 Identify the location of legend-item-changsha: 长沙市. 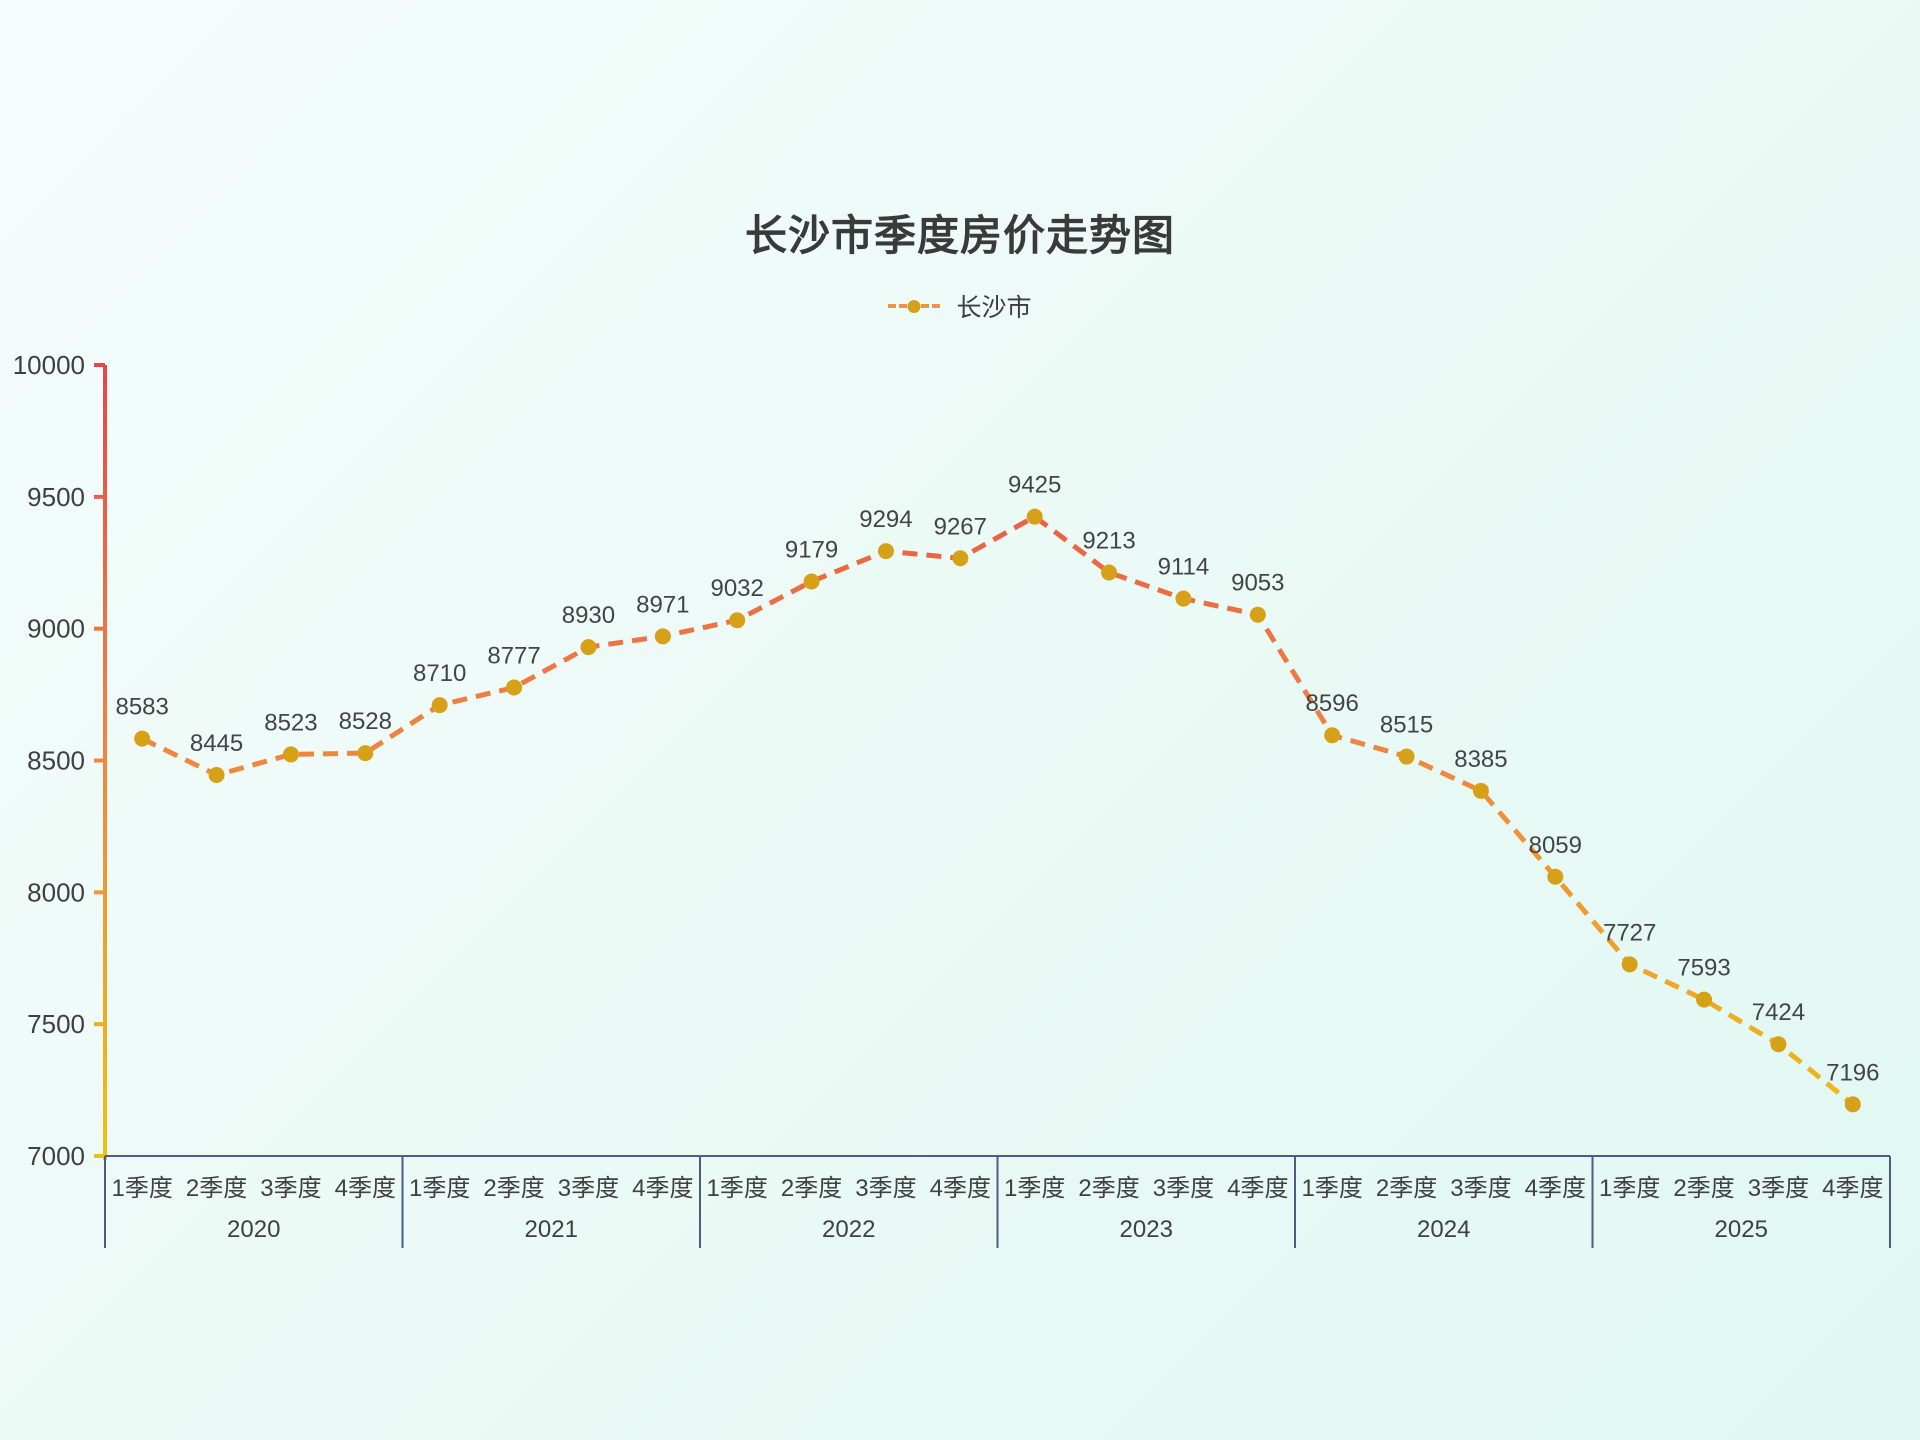
(960, 306).